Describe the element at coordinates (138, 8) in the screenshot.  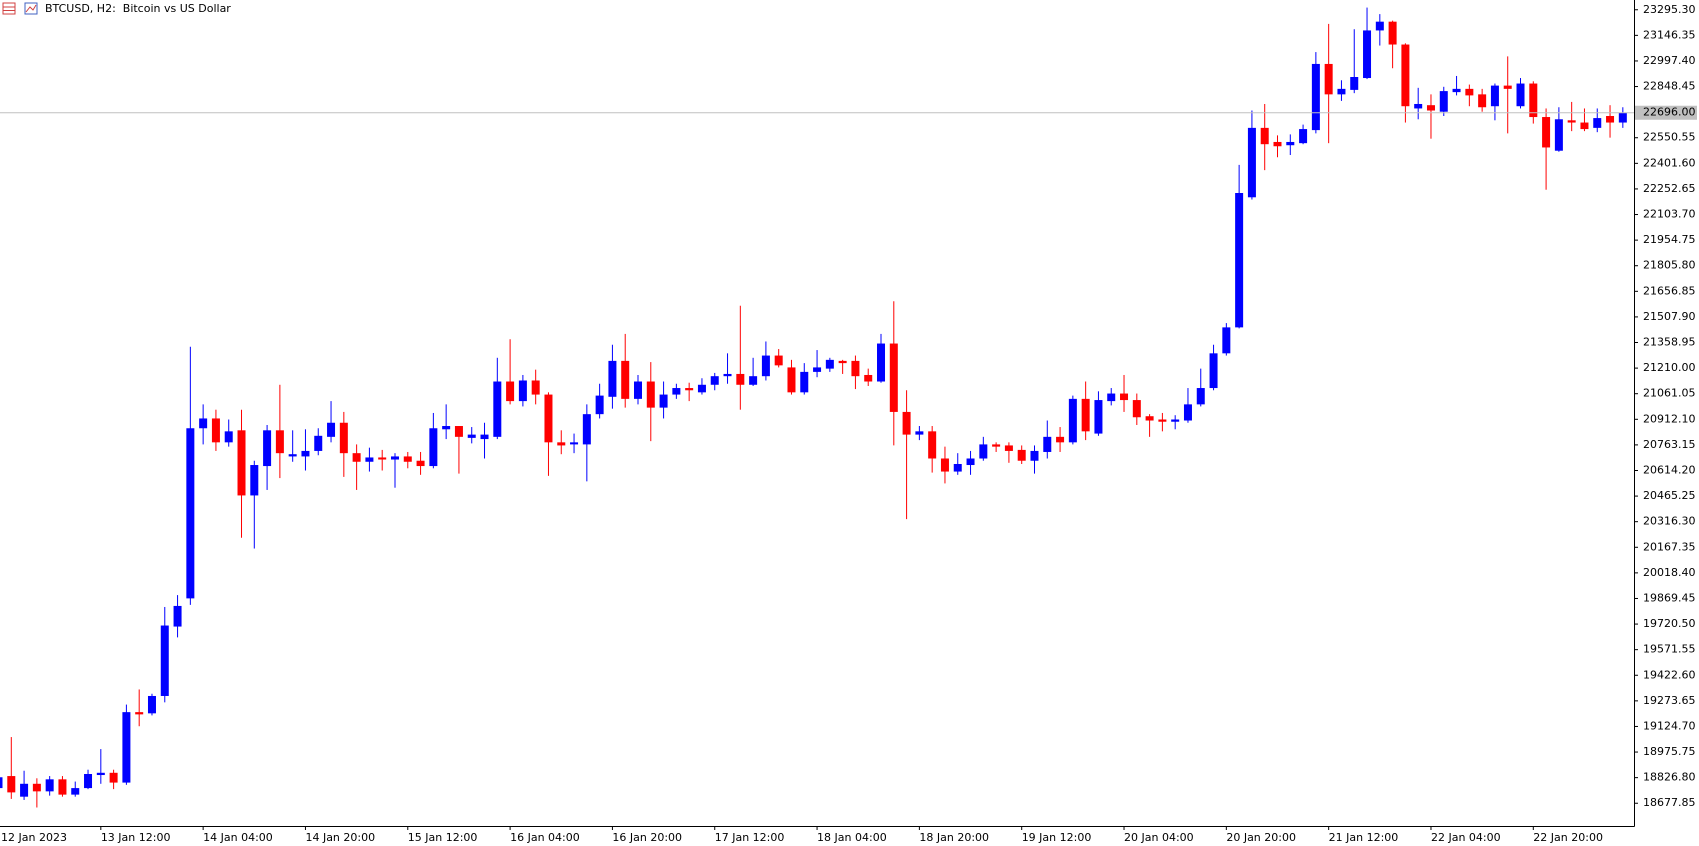
I see `chart-title: BTCUSD, H2: Bitcoin vs US Dollar` at that location.